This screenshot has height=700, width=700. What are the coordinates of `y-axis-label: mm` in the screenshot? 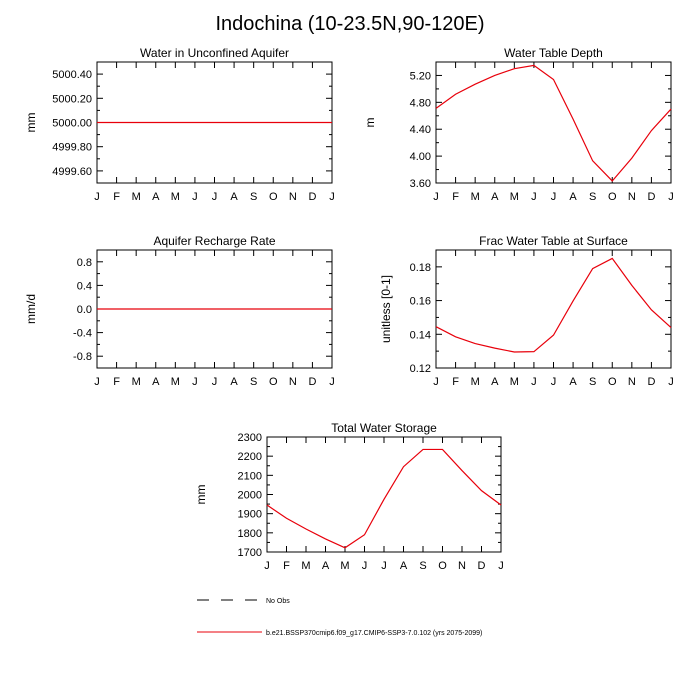 It's located at (201, 495).